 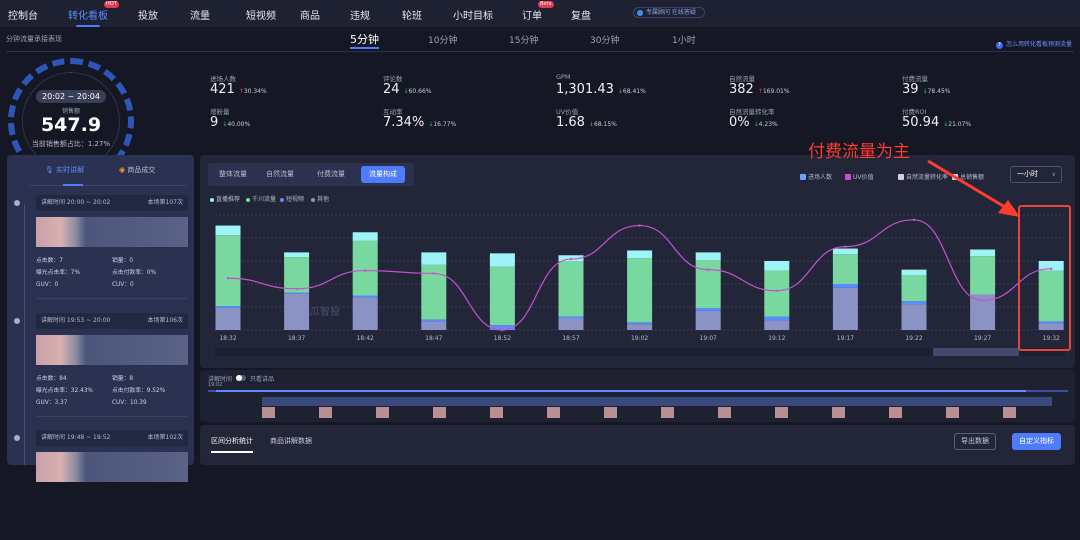 I want to click on stat-label: 增粉量, so click(x=220, y=112).